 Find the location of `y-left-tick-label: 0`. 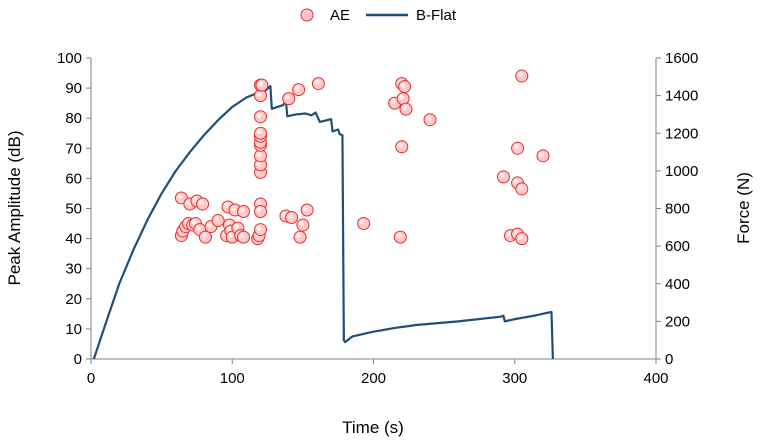

y-left-tick-label: 0 is located at coordinates (78, 359).